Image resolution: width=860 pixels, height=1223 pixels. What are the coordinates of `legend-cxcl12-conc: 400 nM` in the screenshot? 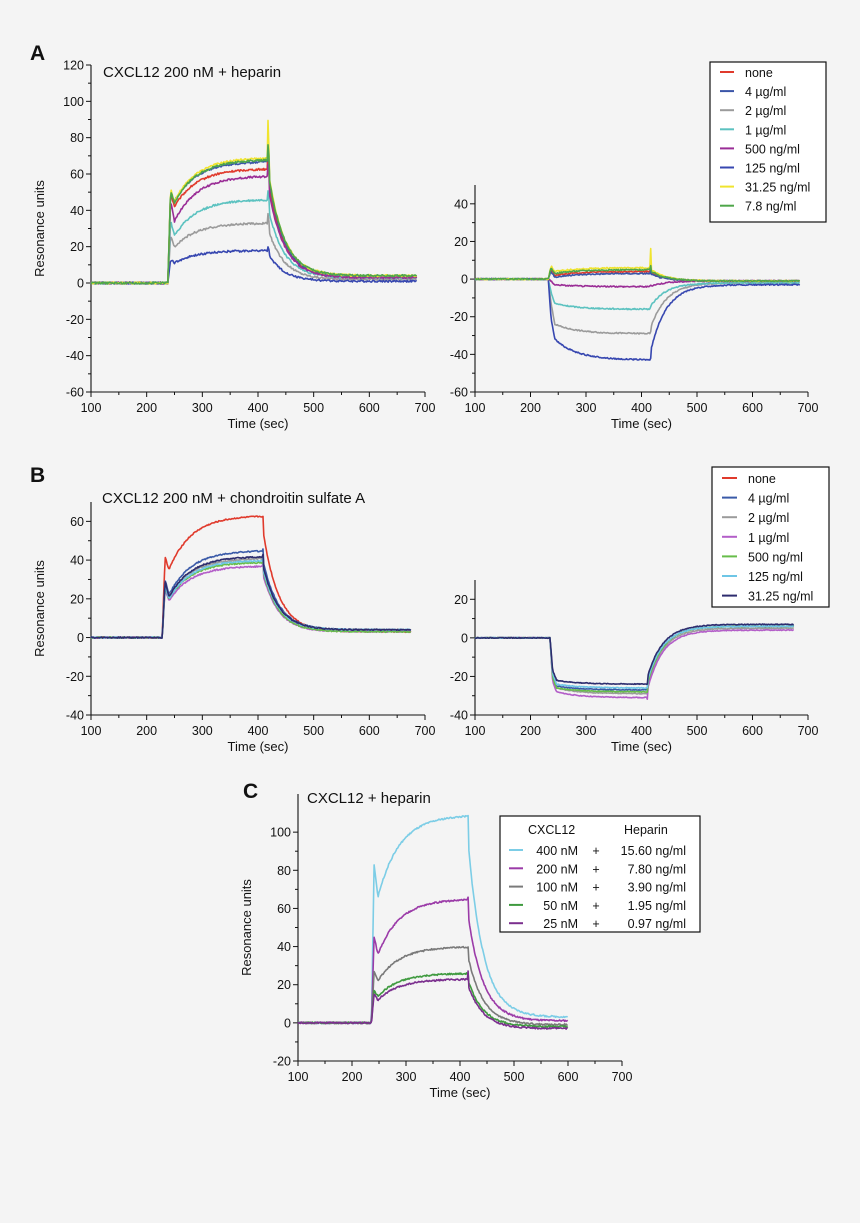 It's located at (557, 851).